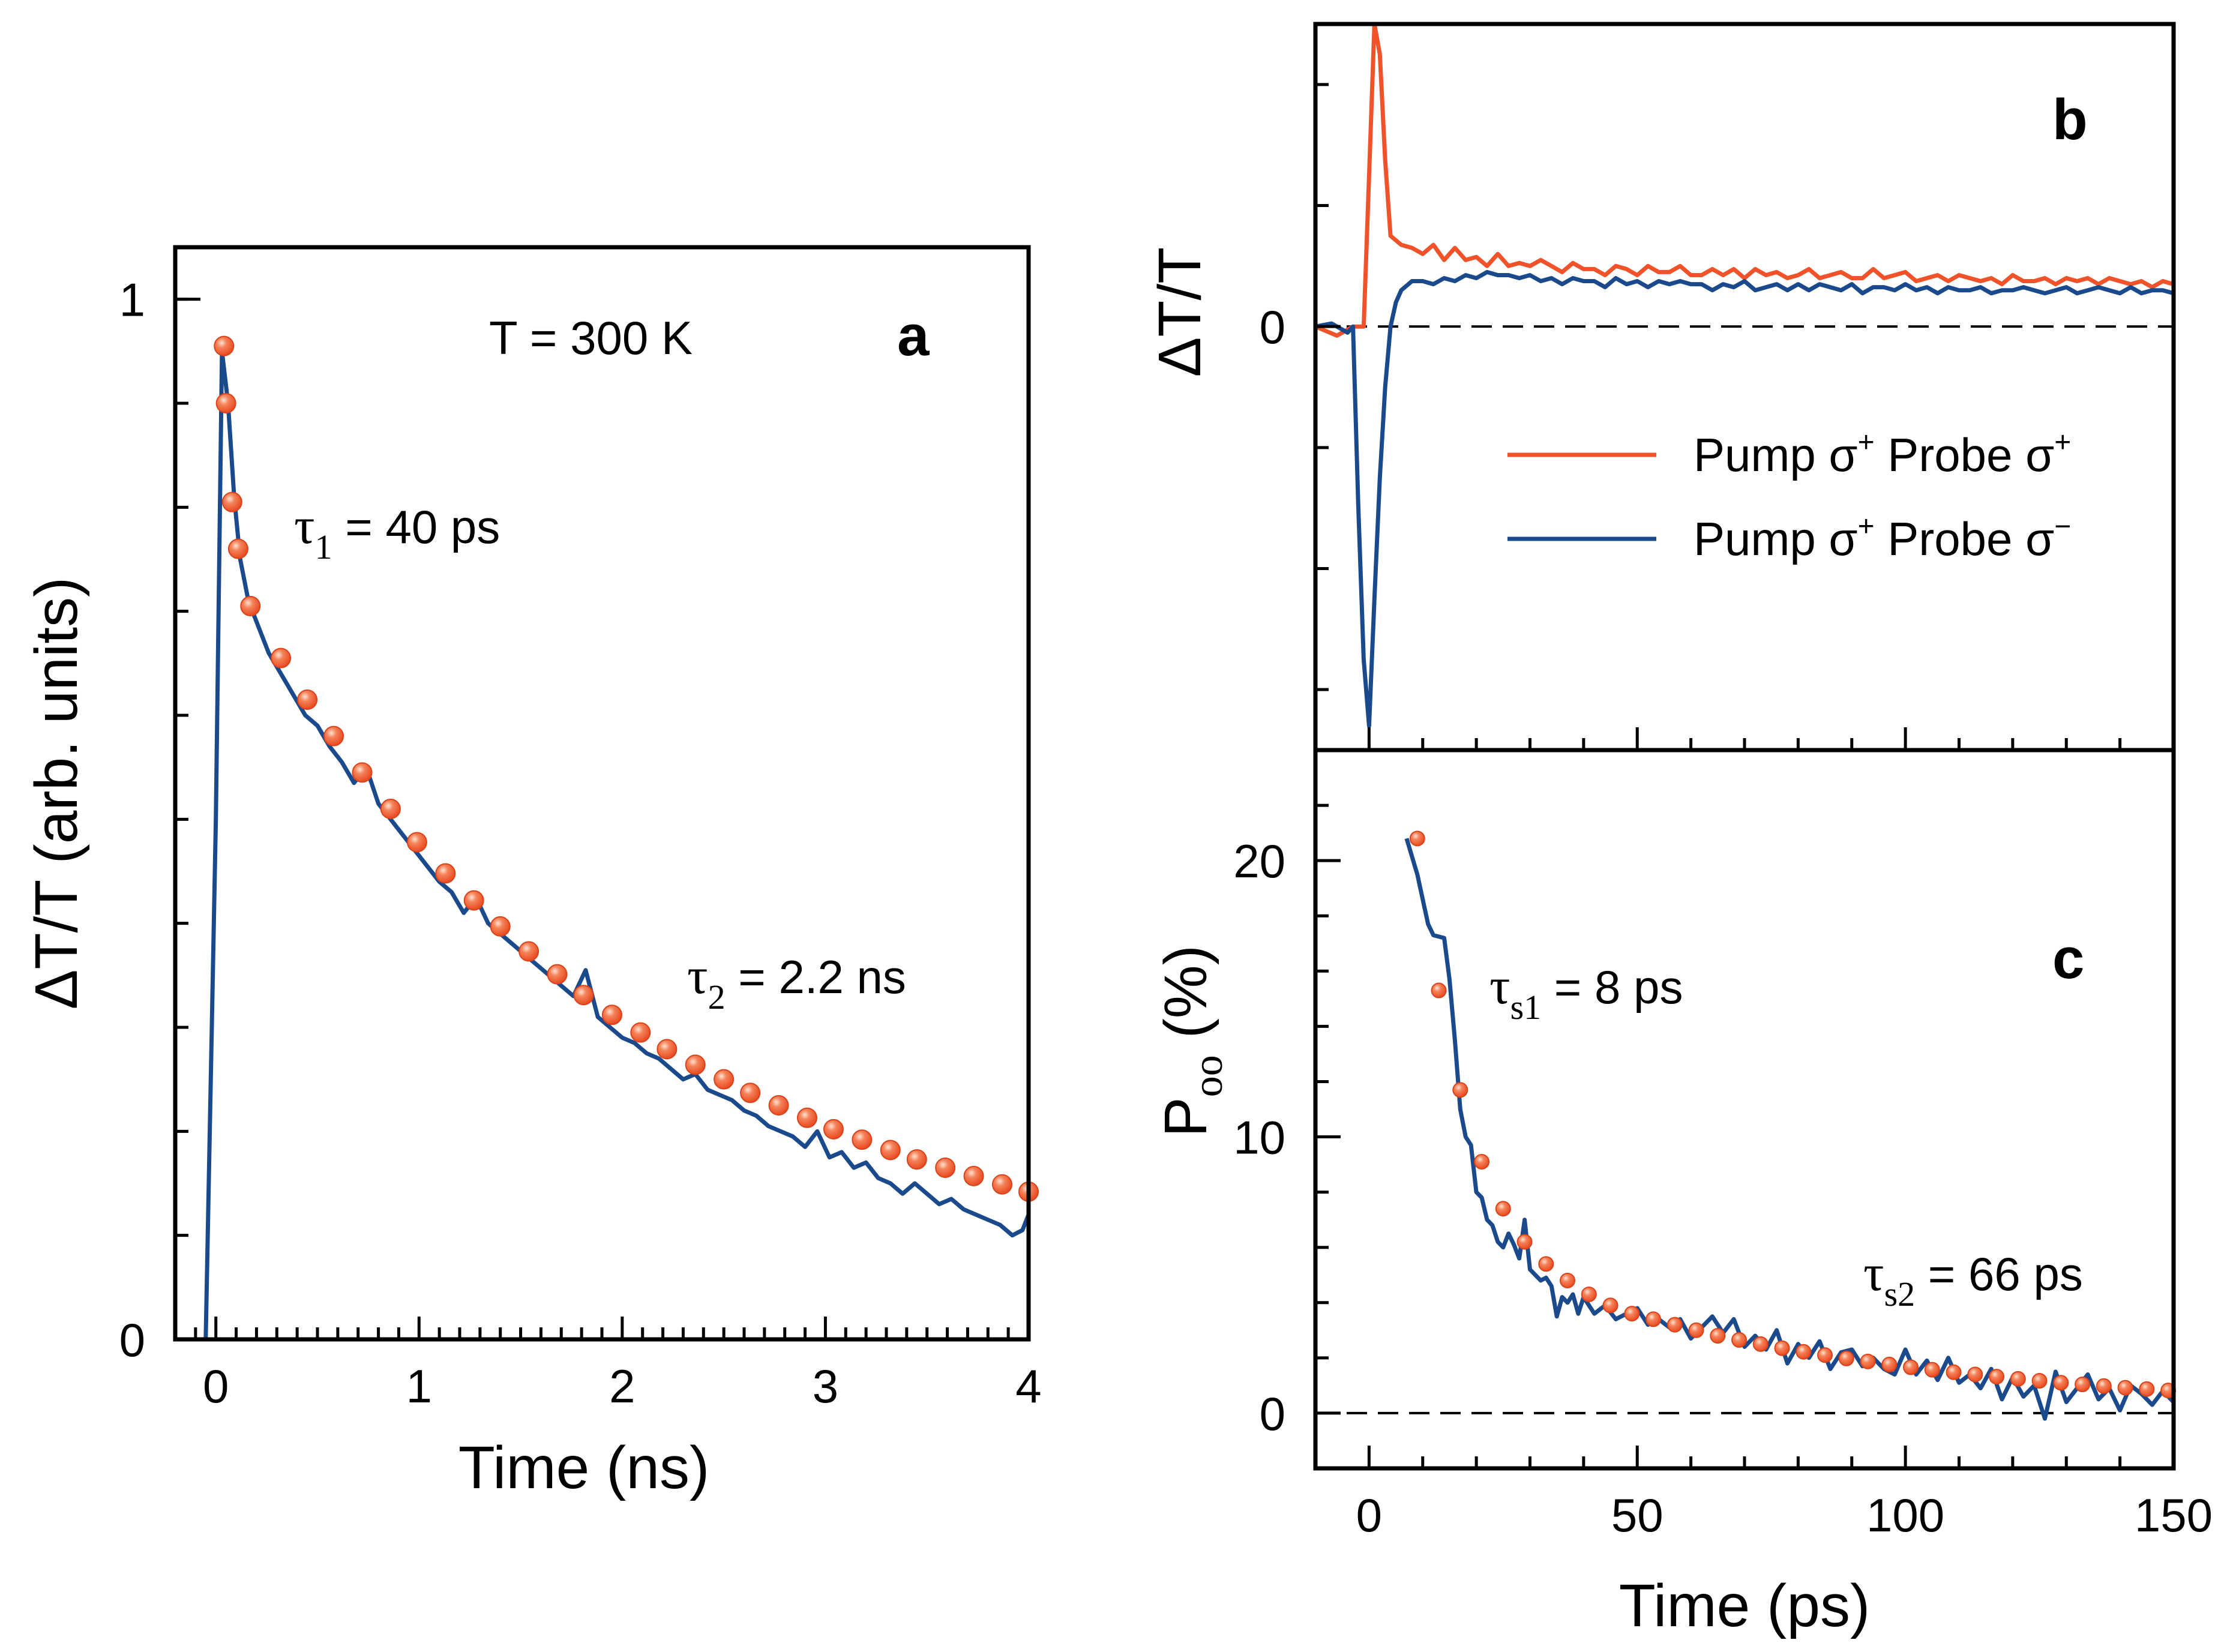  What do you see at coordinates (2174, 1515) in the screenshot?
I see `panel-c-xtick-label: 150` at bounding box center [2174, 1515].